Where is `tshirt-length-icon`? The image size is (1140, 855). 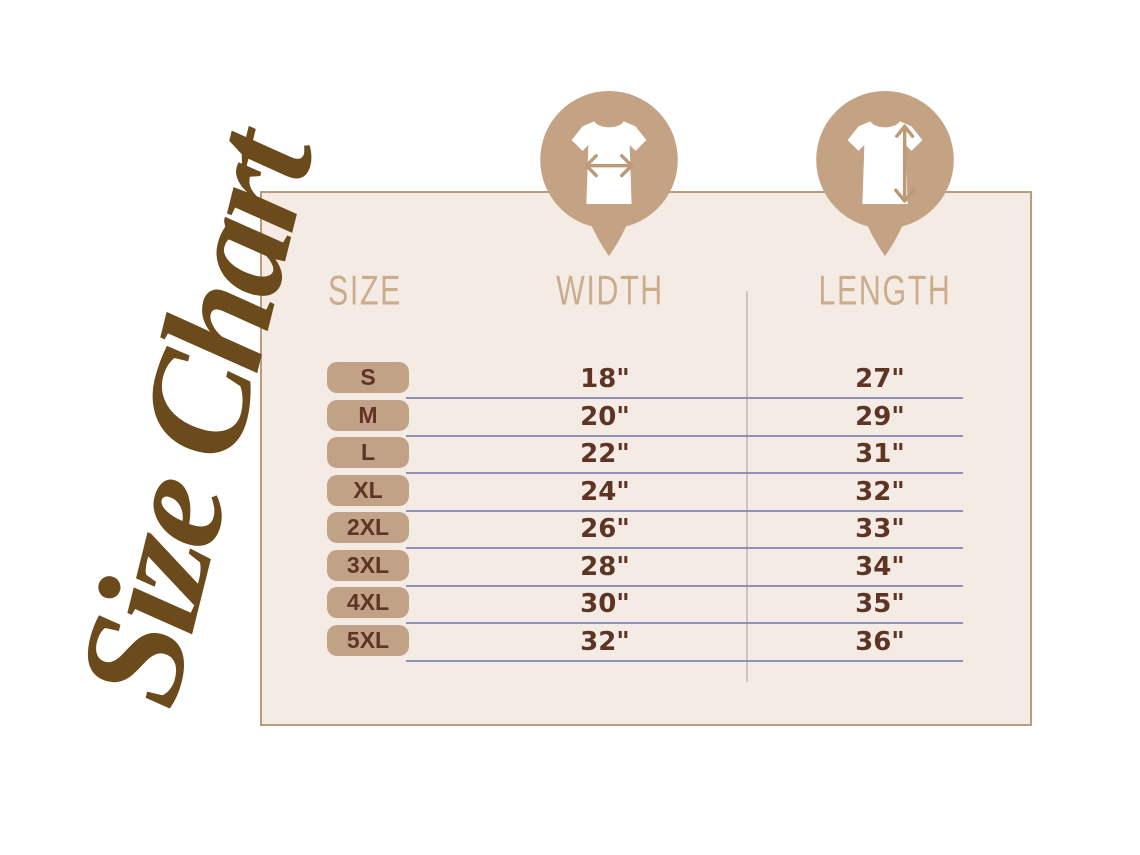
tshirt-length-icon is located at coordinates (885, 173).